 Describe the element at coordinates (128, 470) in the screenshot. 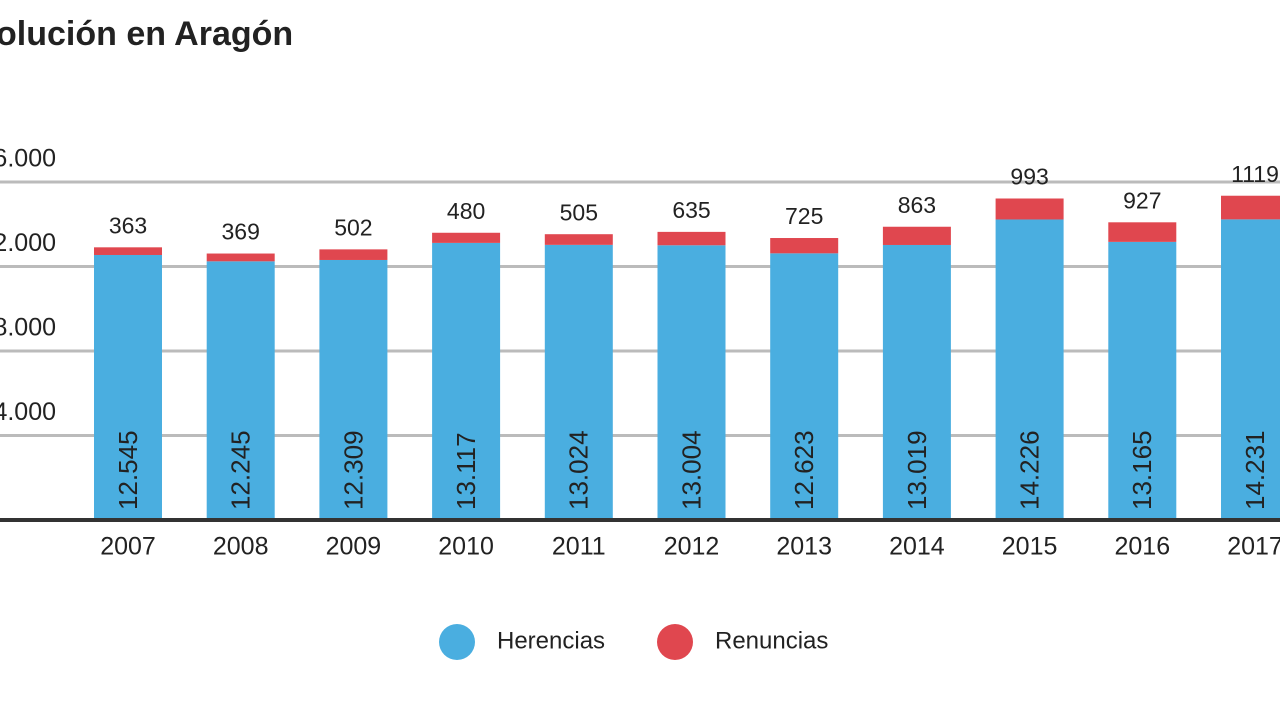

I see `value-label: 12.545` at that location.